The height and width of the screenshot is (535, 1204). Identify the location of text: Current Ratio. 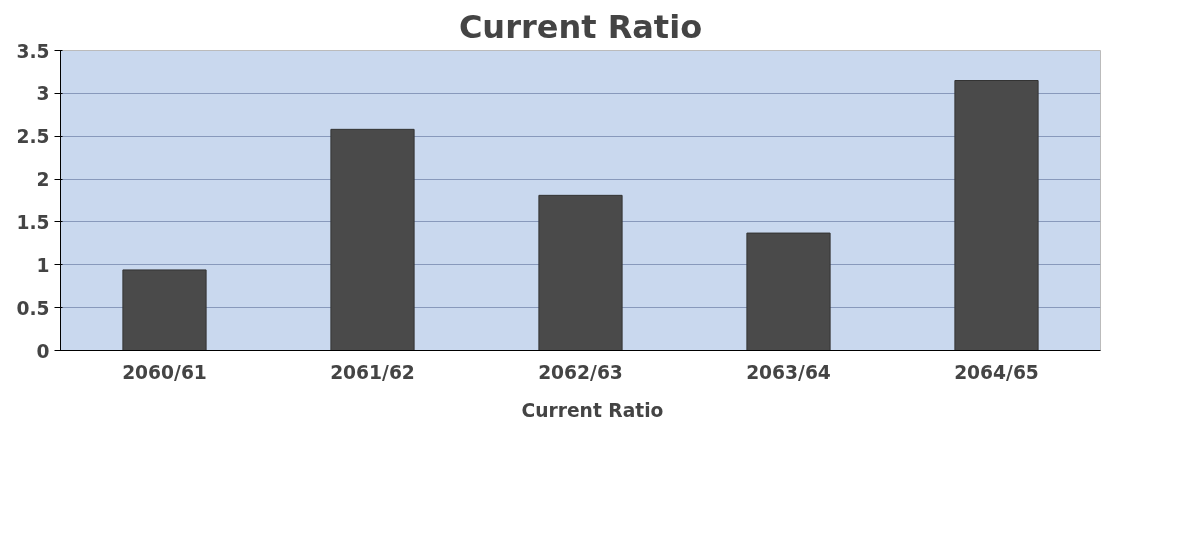
(592, 410).